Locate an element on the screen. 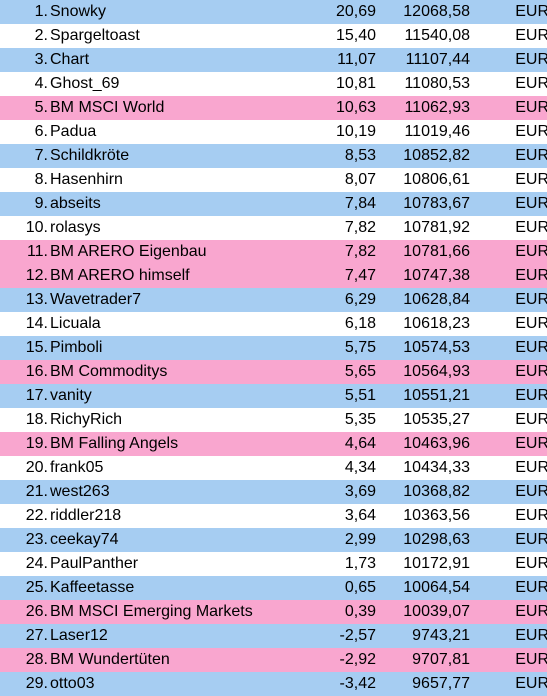 This screenshot has width=547, height=696. name-cell: Wavetrader7 is located at coordinates (95, 299).